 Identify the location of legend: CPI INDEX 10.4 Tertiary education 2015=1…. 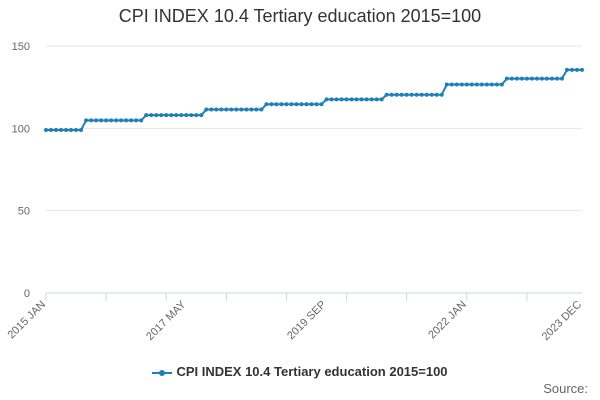
(300, 371).